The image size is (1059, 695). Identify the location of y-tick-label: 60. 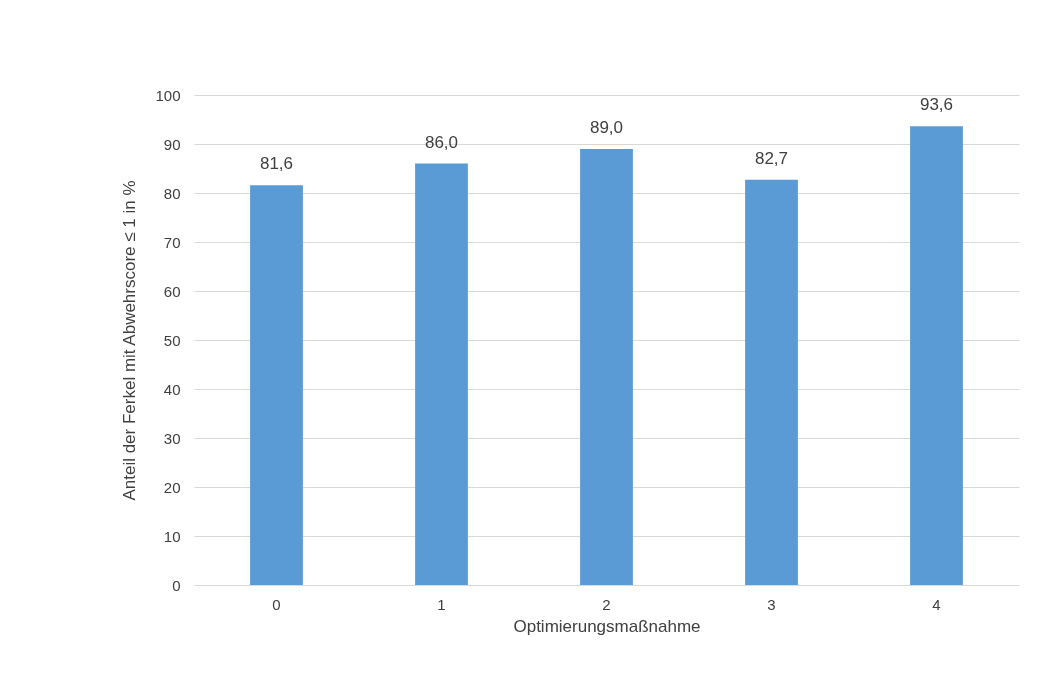
(172, 291).